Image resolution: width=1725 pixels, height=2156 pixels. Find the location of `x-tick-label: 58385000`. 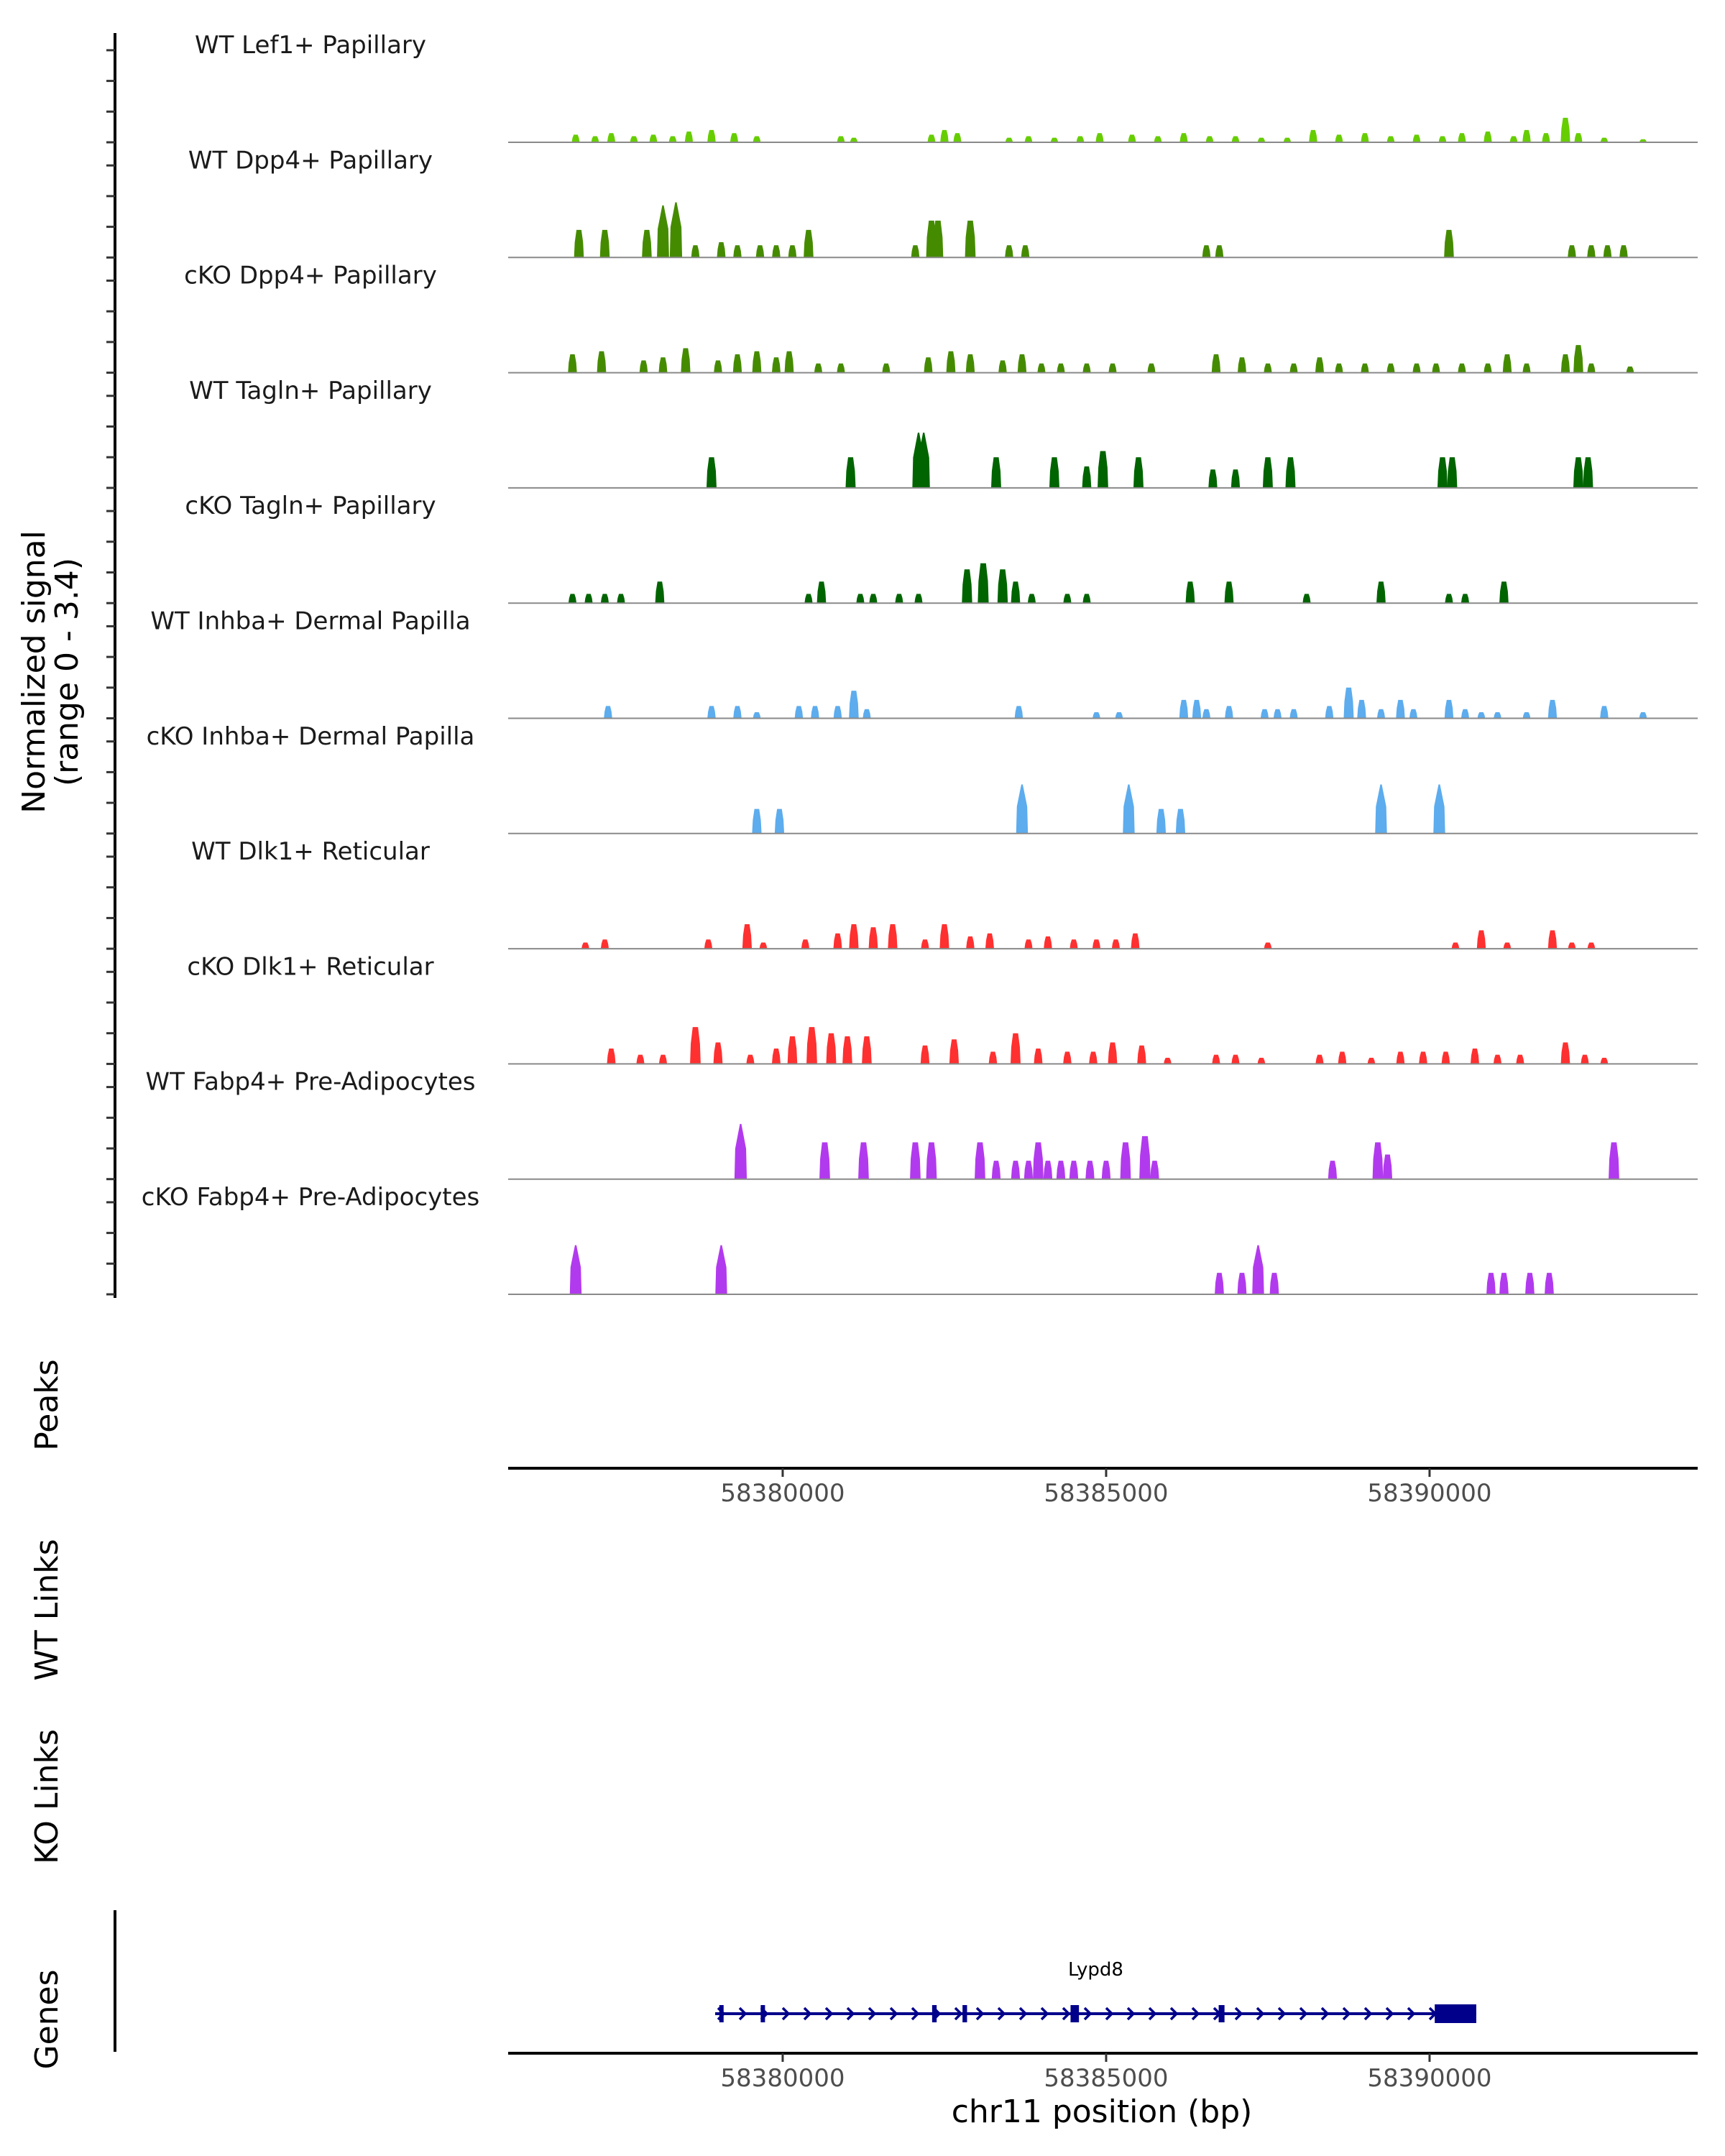

x-tick-label: 58385000 is located at coordinates (1106, 1493).